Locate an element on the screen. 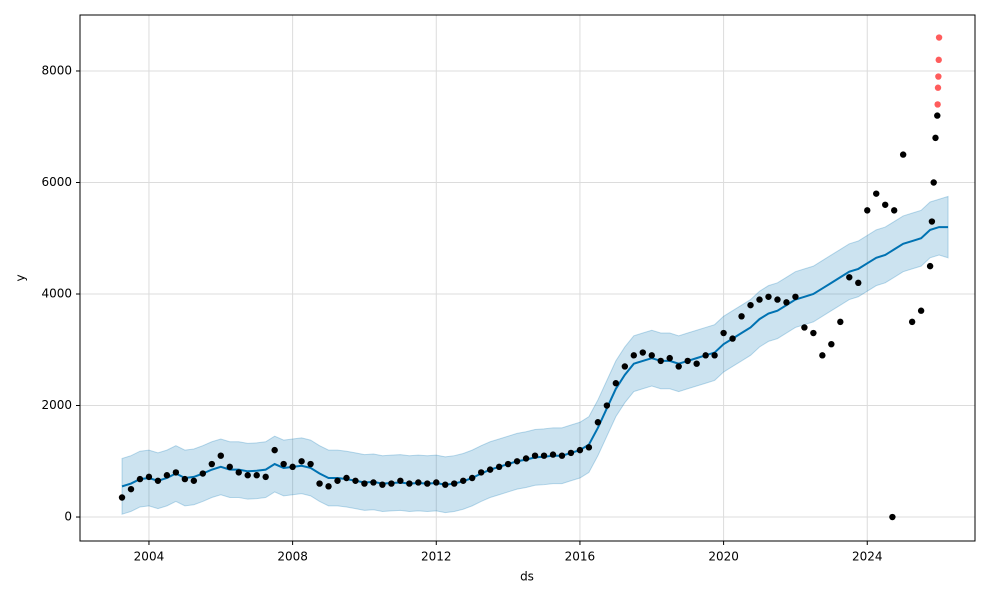 This screenshot has width=1000, height=600. y-tick-label: 8000 is located at coordinates (56, 70).